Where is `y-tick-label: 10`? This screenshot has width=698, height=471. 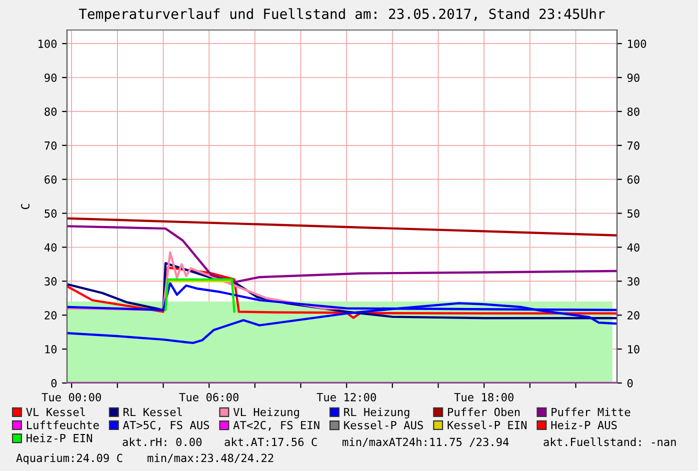
y-tick-label: 10 is located at coordinates (51, 349).